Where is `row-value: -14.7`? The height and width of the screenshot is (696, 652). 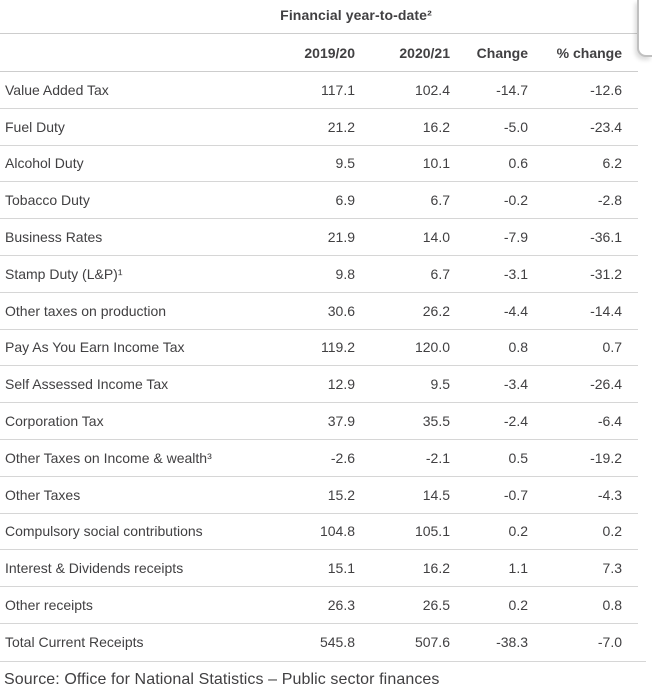 row-value: -14.7 is located at coordinates (512, 89).